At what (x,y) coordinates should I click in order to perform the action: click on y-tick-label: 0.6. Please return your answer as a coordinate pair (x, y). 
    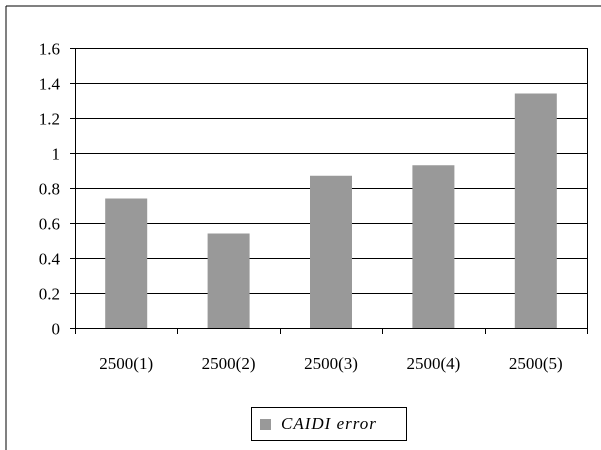
    Looking at the image, I should click on (49, 224).